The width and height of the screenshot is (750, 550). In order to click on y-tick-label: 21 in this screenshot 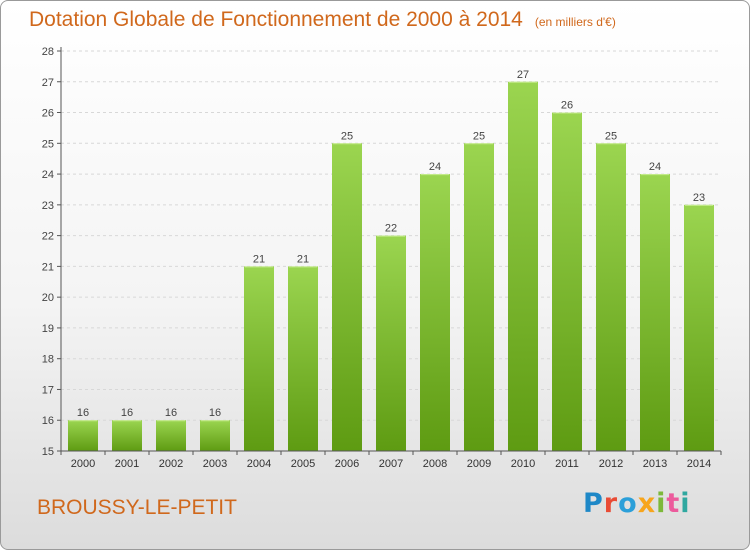, I will do `click(48, 267)`.